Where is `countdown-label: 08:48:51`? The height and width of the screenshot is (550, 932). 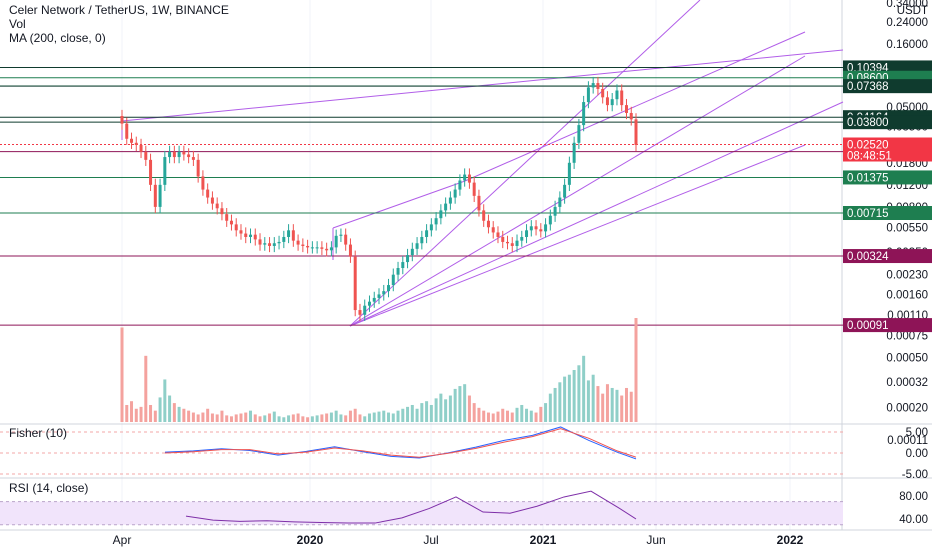 countdown-label: 08:48:51 is located at coordinates (869, 156).